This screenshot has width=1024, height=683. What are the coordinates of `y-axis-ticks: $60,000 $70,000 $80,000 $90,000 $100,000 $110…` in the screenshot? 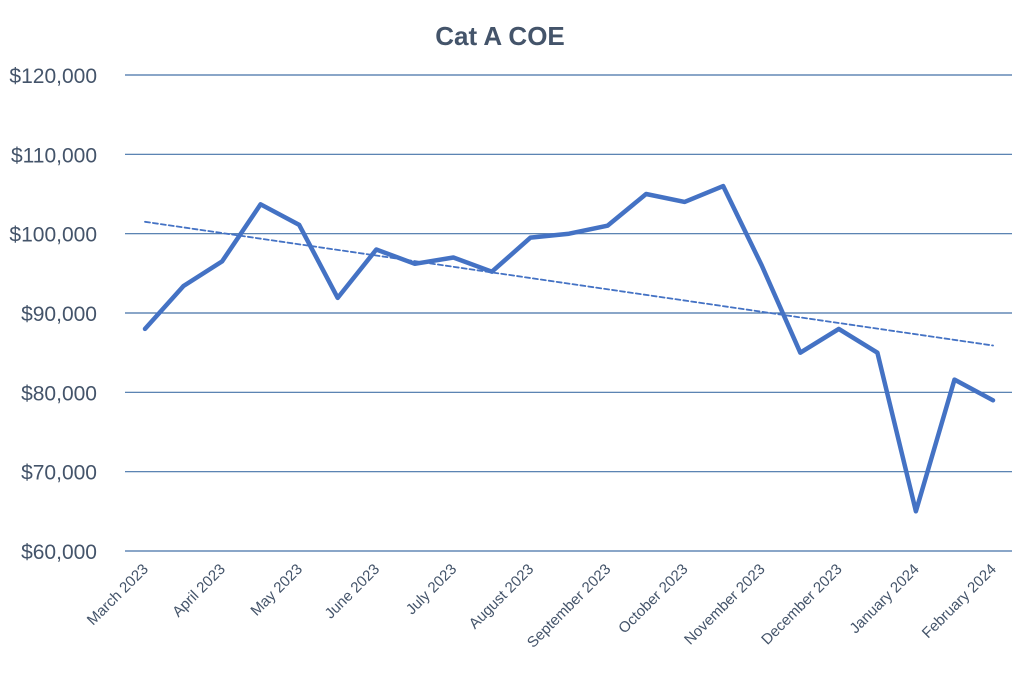 It's located at (53, 314).